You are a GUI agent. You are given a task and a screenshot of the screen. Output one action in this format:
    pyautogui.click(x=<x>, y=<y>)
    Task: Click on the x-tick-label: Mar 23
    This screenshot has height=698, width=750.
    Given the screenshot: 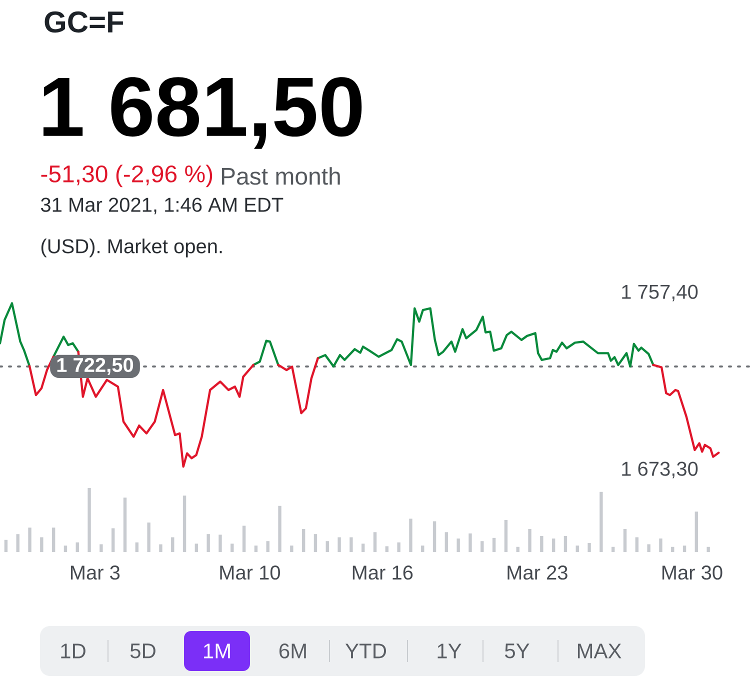 What is the action you would take?
    pyautogui.click(x=538, y=573)
    